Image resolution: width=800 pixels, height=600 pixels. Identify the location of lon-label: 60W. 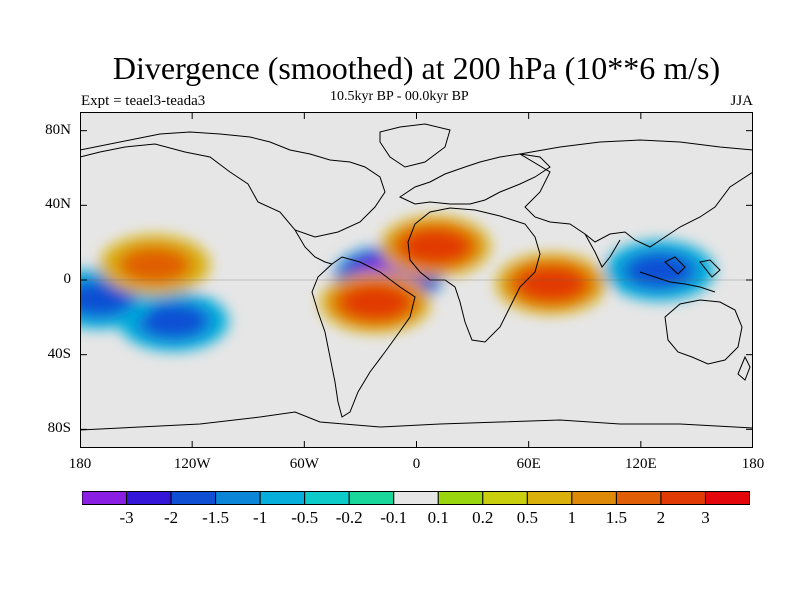
(304, 464).